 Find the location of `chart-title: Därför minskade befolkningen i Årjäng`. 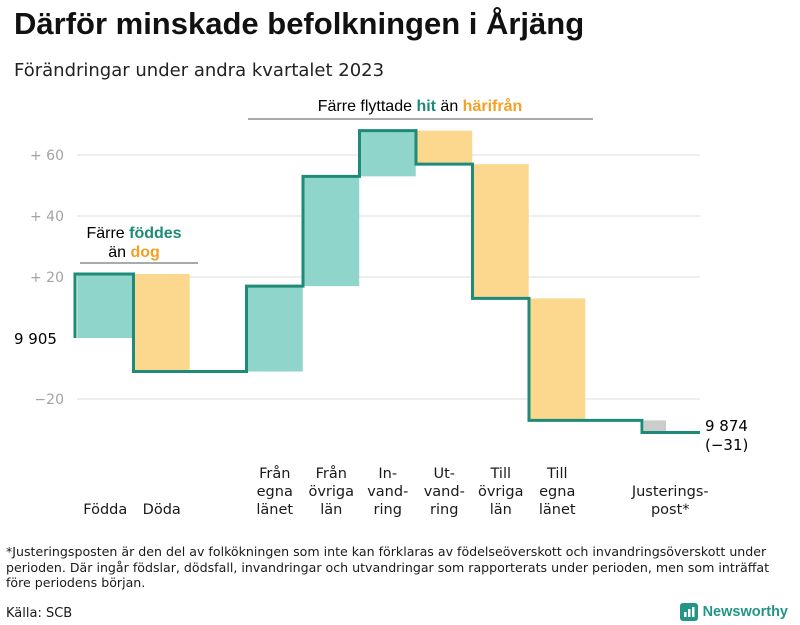

chart-title: Därför minskade befolkningen i Årjäng is located at coordinates (299, 23).